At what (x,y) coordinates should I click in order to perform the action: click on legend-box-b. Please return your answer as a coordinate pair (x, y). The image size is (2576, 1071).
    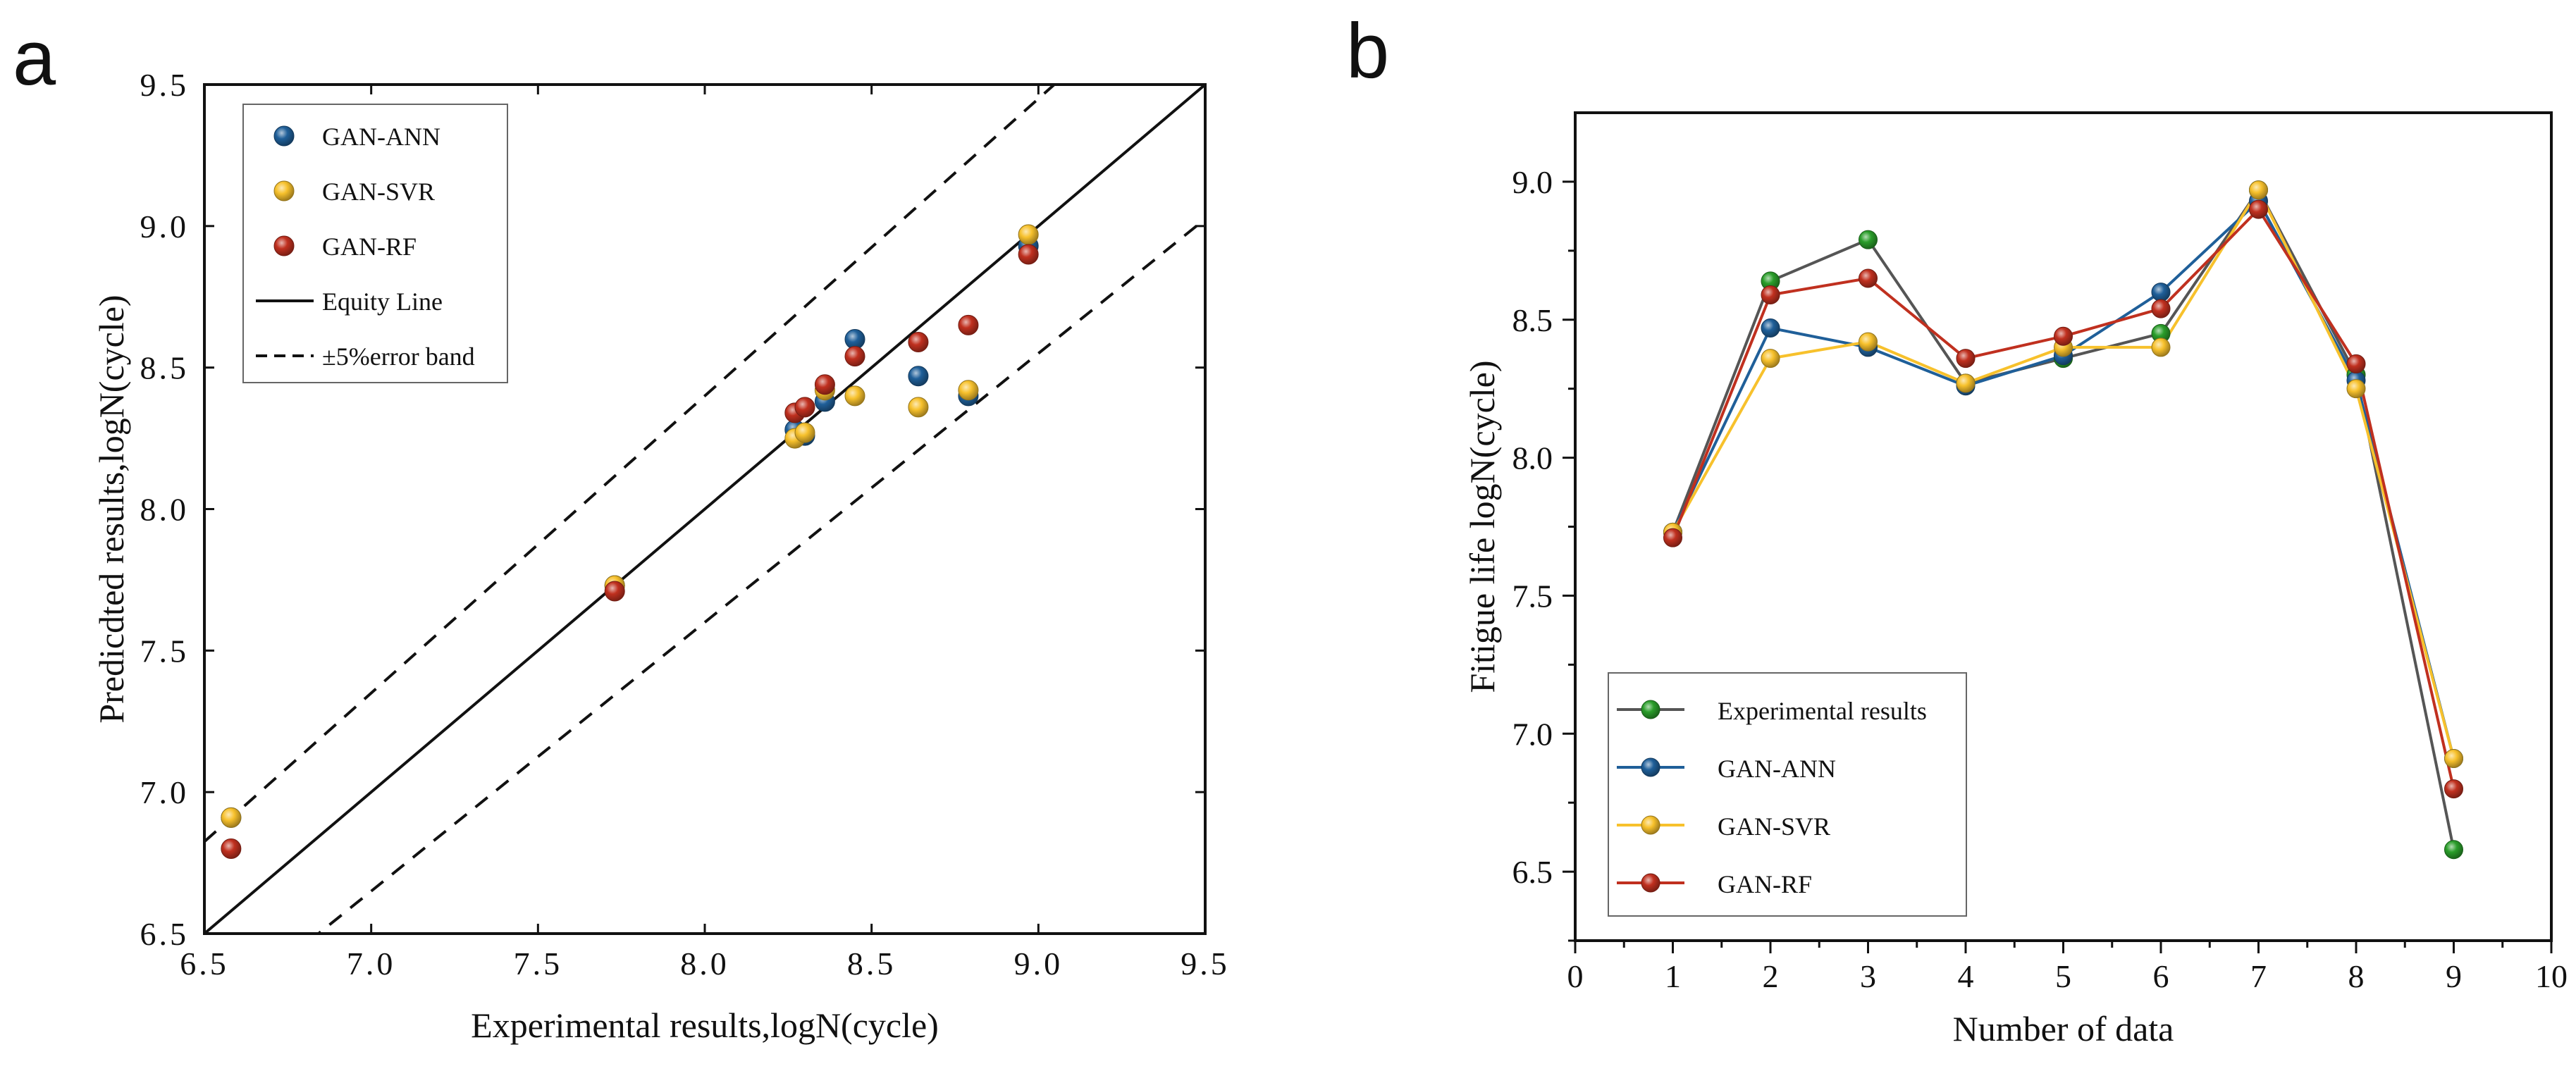
    Looking at the image, I should click on (1788, 794).